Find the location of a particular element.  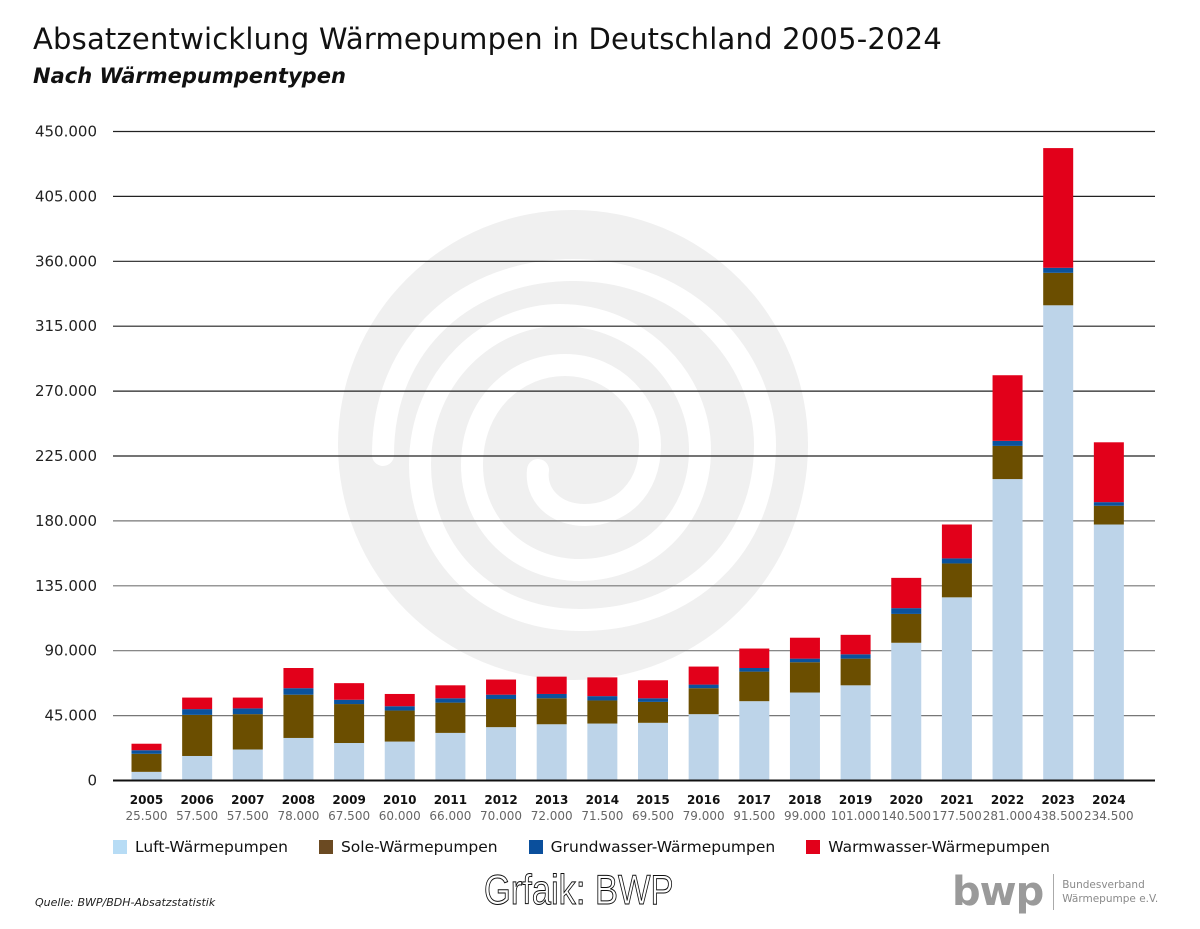

x-tick-label: 2022 is located at coordinates (1007, 800).